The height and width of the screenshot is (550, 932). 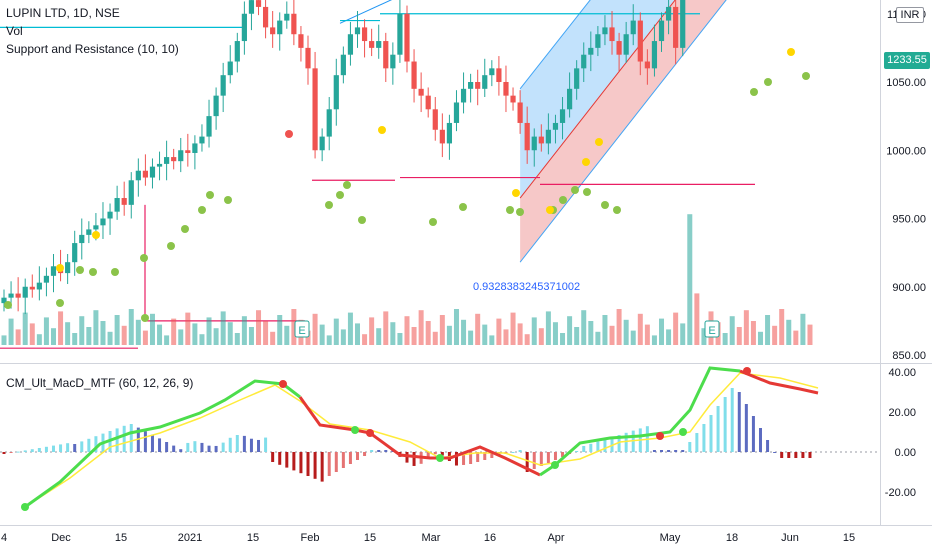 I want to click on macd-cross-dot, so click(x=555, y=465).